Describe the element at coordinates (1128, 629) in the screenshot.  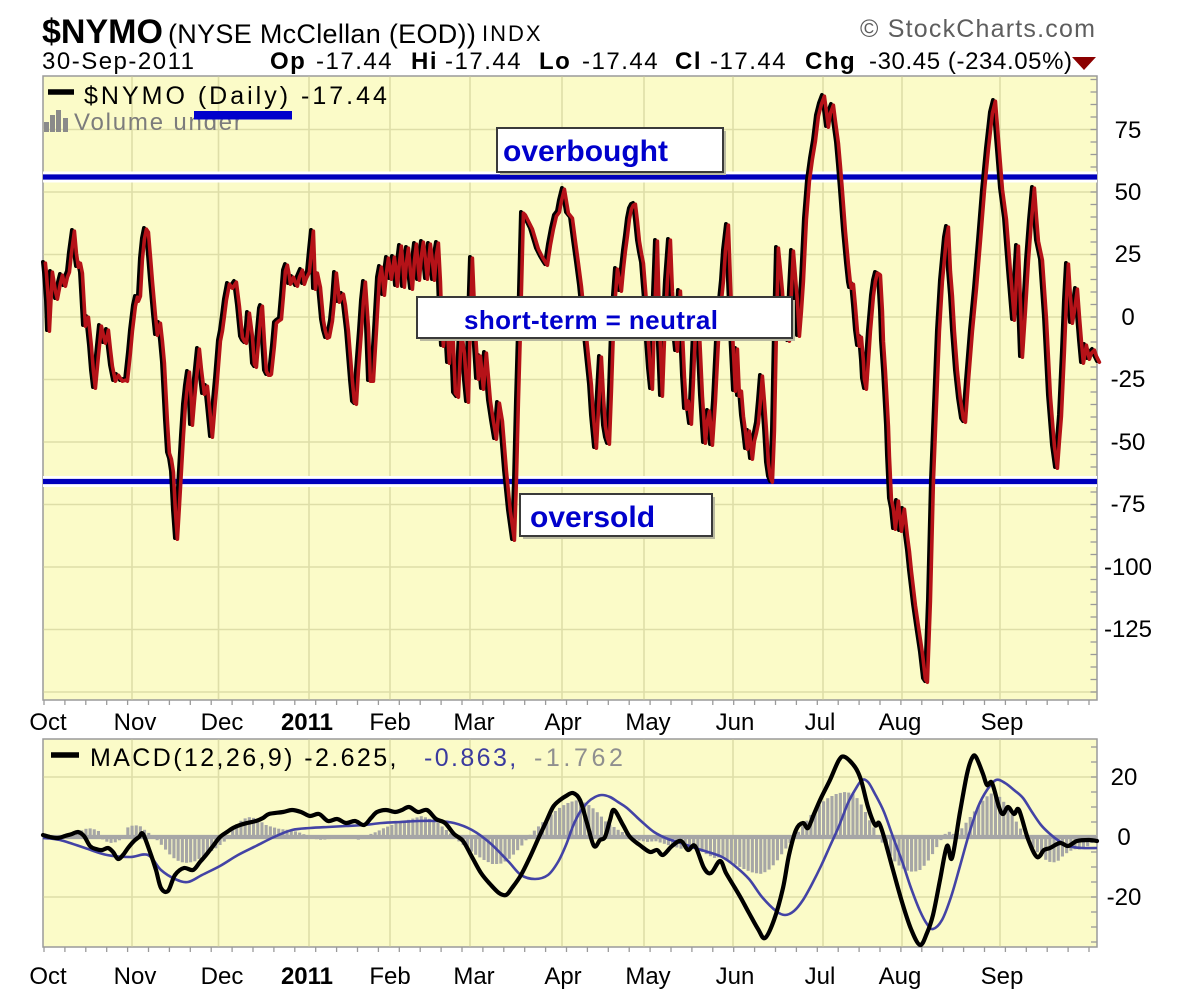
I see `svg-text: -125` at that location.